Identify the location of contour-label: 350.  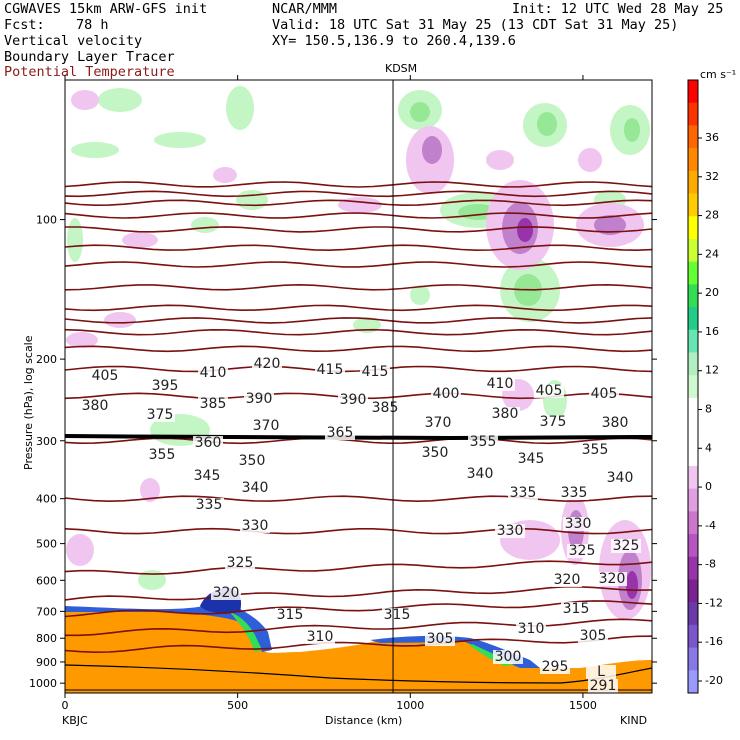
(435, 453).